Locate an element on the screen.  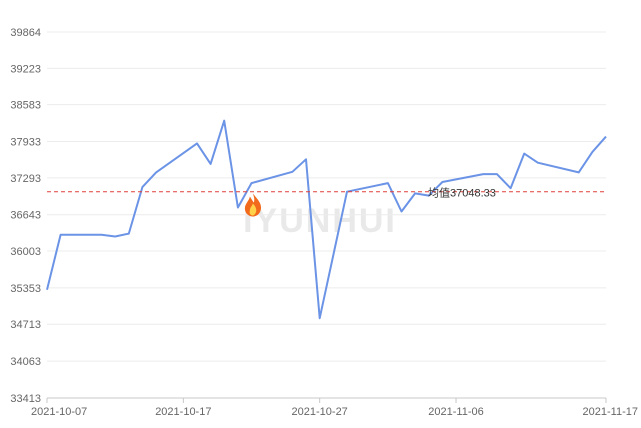
x-tick-label: 2021-10-27 is located at coordinates (320, 412).